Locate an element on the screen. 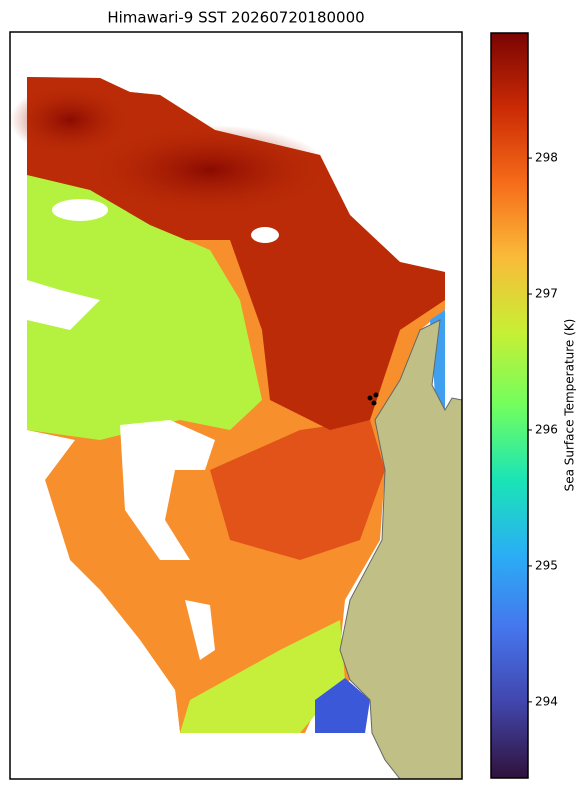 The height and width of the screenshot is (794, 588). colorbar-tick-label: 295 is located at coordinates (546, 565).